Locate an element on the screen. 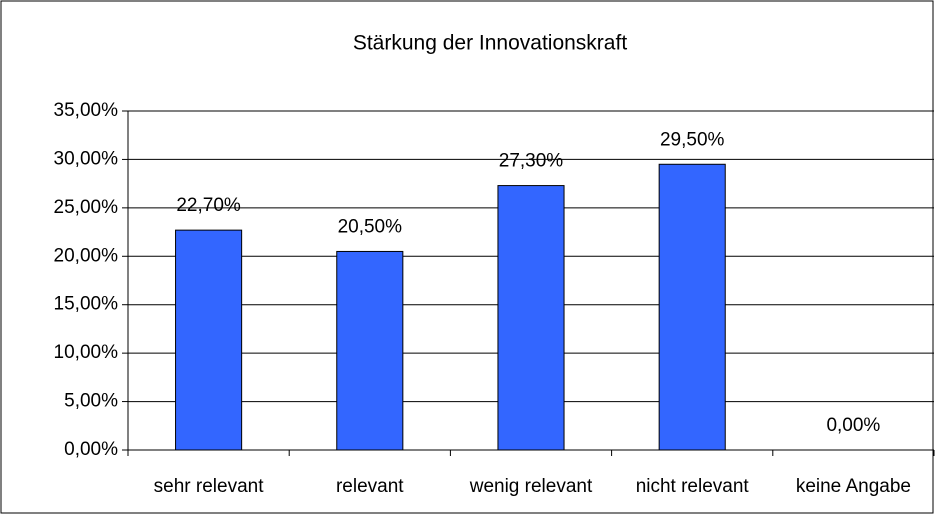 The width and height of the screenshot is (935, 515). x-tick-label: keine Angabe is located at coordinates (853, 486).